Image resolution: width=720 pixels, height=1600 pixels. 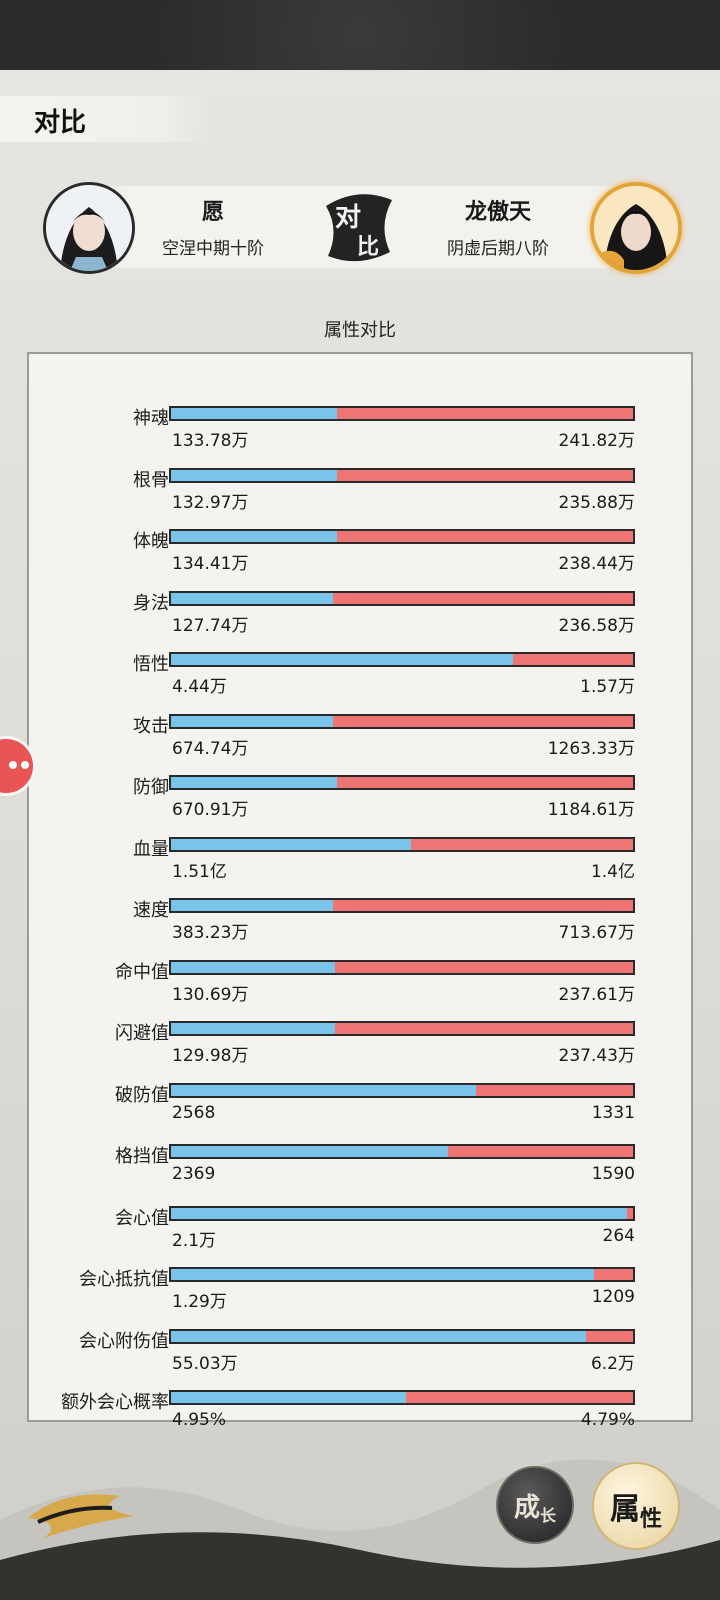 What do you see at coordinates (362, 679) in the screenshot?
I see `stat-row: 悟性 4.44万 1.57万` at bounding box center [362, 679].